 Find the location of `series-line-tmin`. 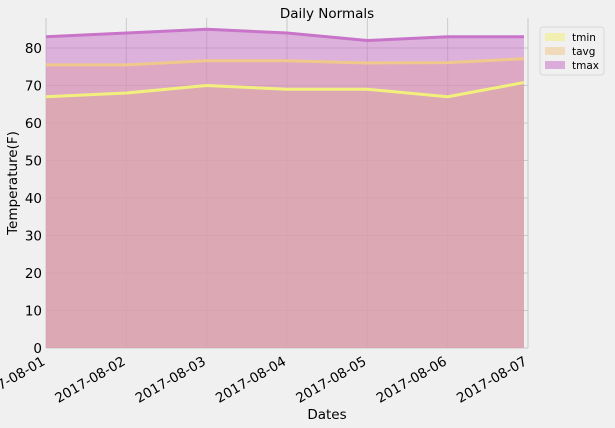

series-line-tmin is located at coordinates (285, 90).